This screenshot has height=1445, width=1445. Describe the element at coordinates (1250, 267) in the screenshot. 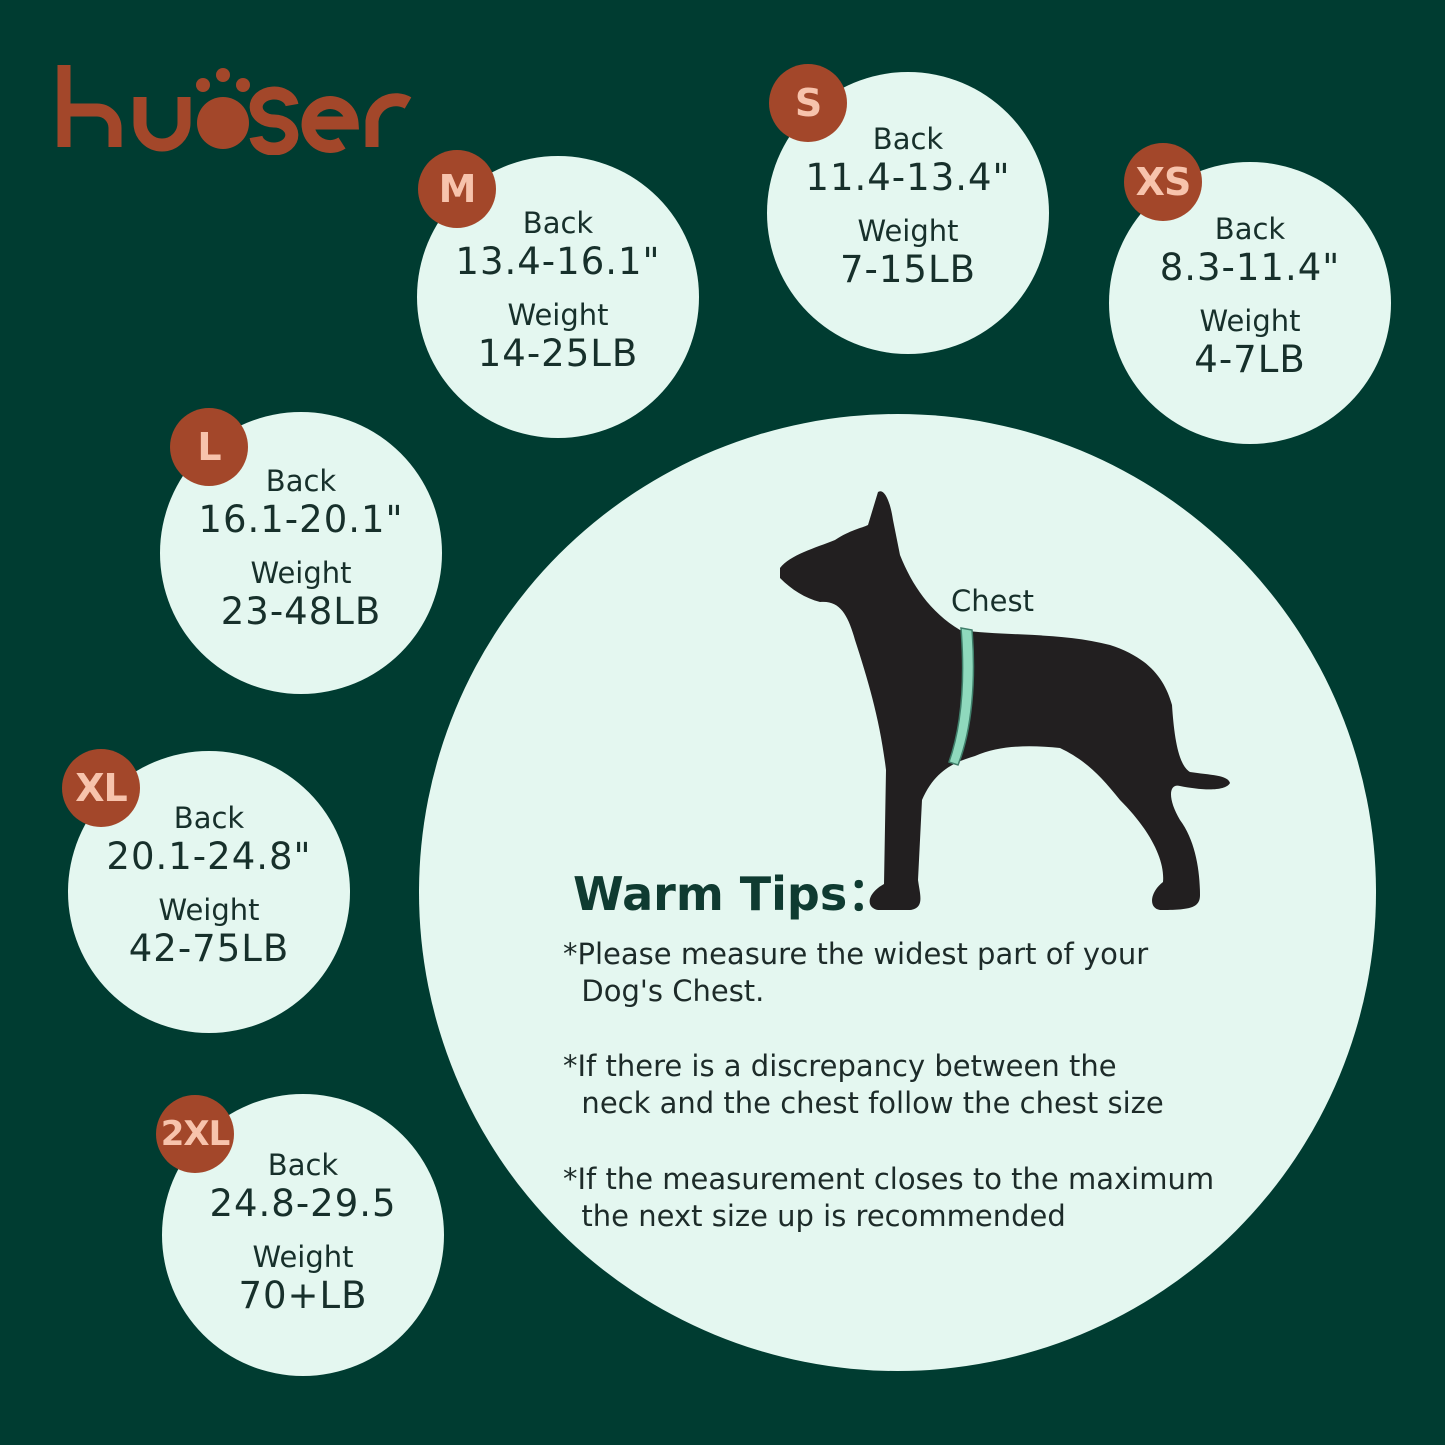

I see `back-value: 8.3-11.4"` at that location.